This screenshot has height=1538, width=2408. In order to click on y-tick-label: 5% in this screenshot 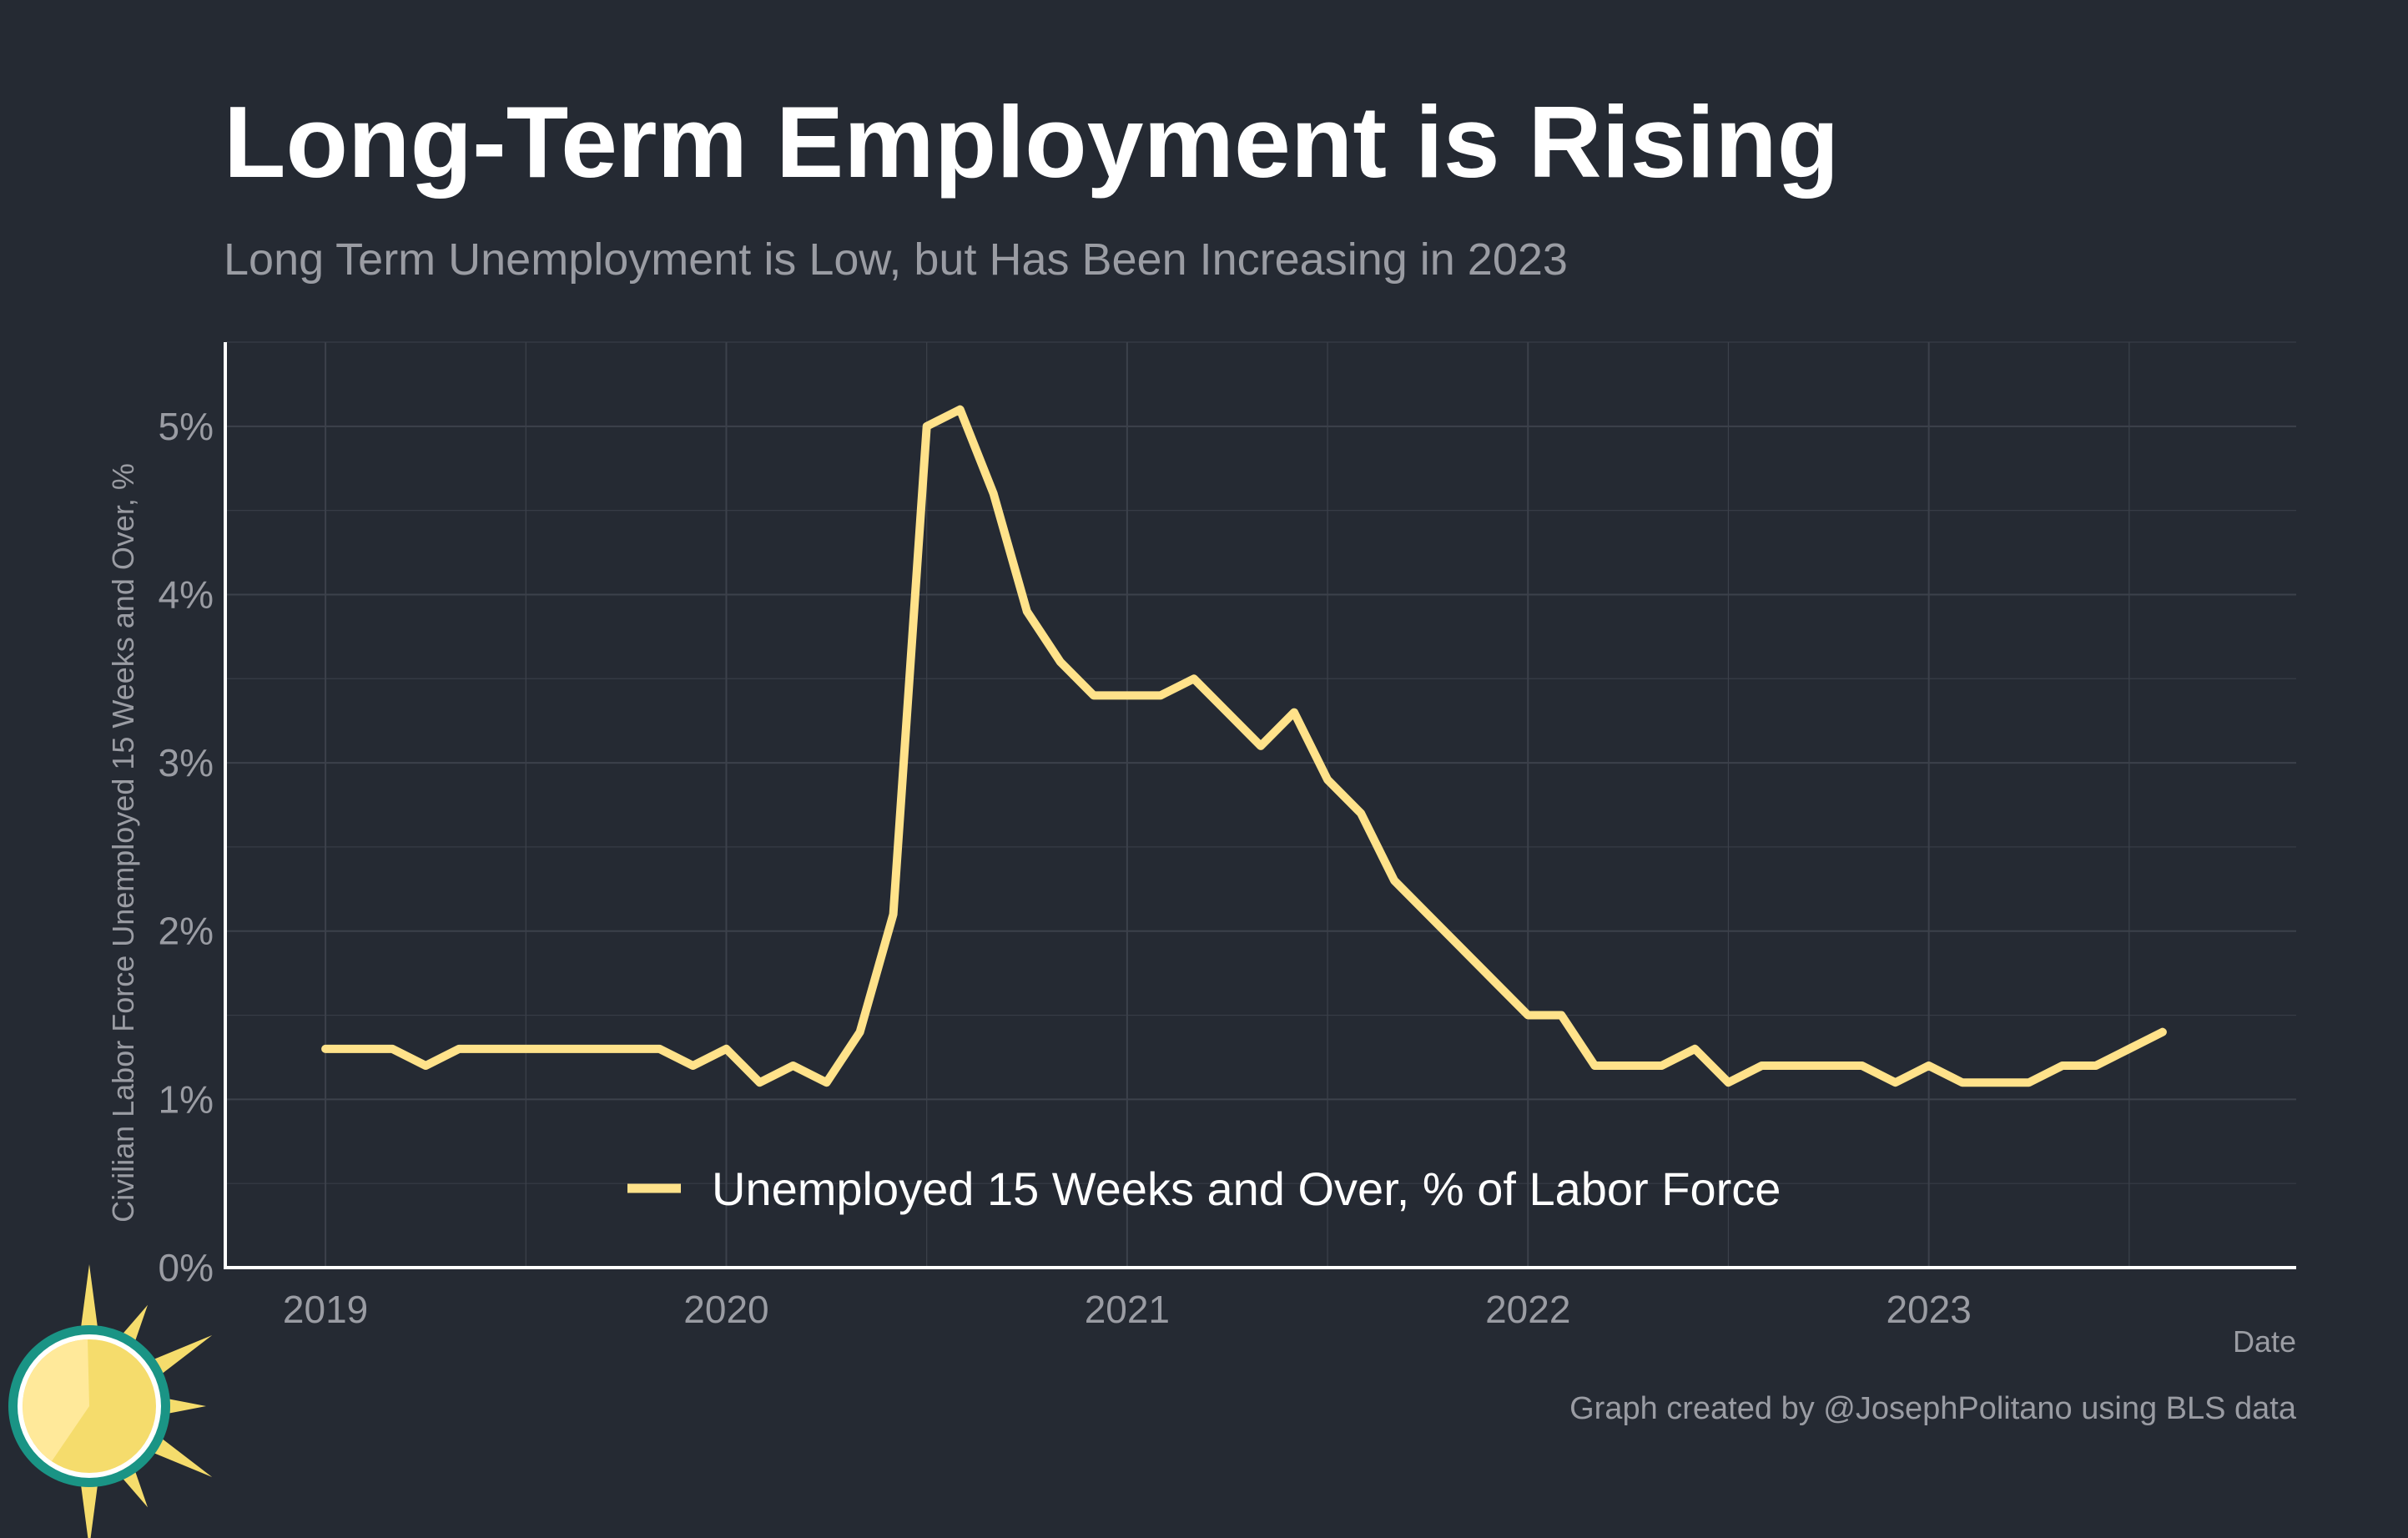, I will do `click(186, 426)`.